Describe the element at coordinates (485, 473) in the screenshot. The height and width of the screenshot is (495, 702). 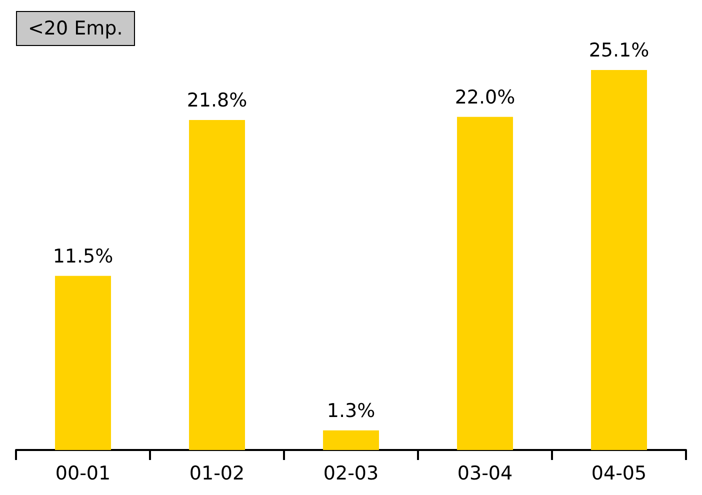
I see `x-tick-label: 03-04` at that location.